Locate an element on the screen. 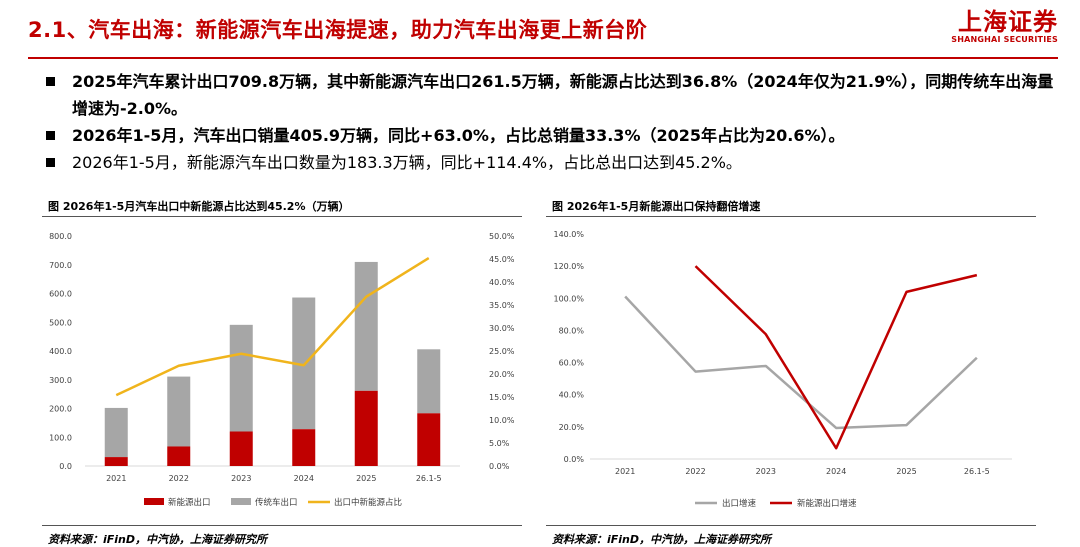  series-line-share is located at coordinates (272, 327).